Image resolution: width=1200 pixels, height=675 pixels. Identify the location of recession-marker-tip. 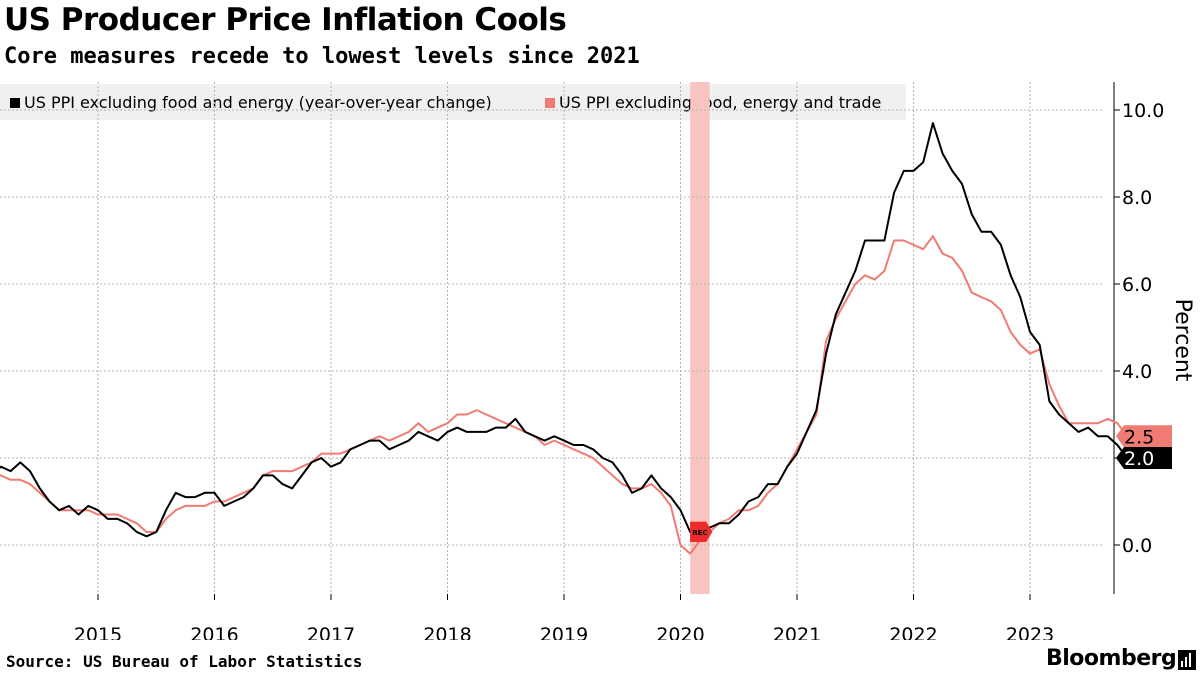
(709, 531).